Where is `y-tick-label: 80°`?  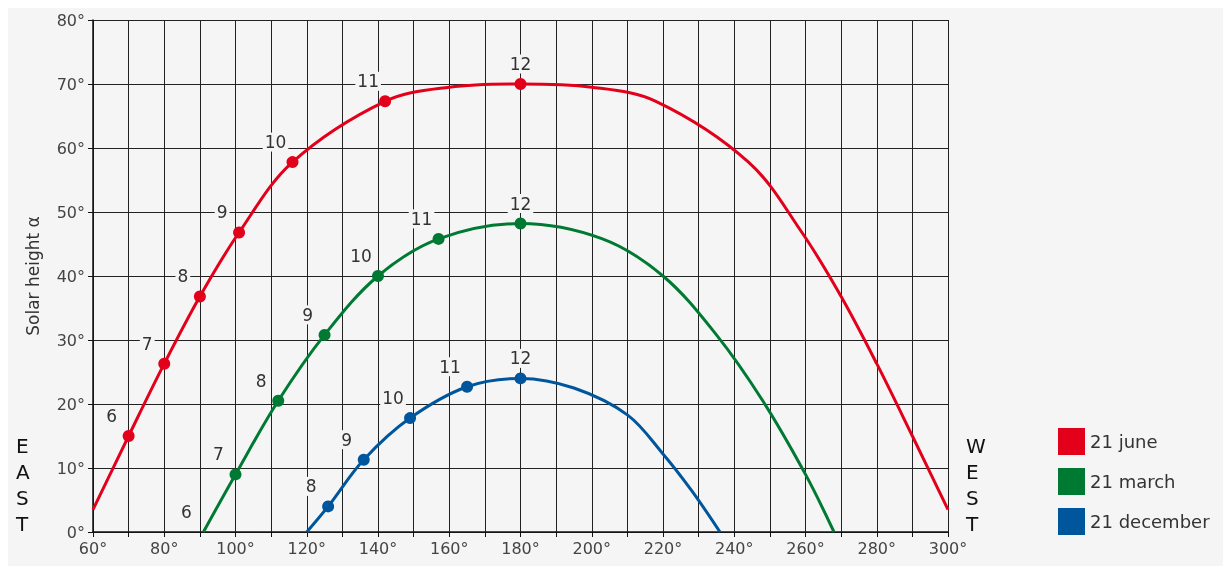
y-tick-label: 80° is located at coordinates (70, 20).